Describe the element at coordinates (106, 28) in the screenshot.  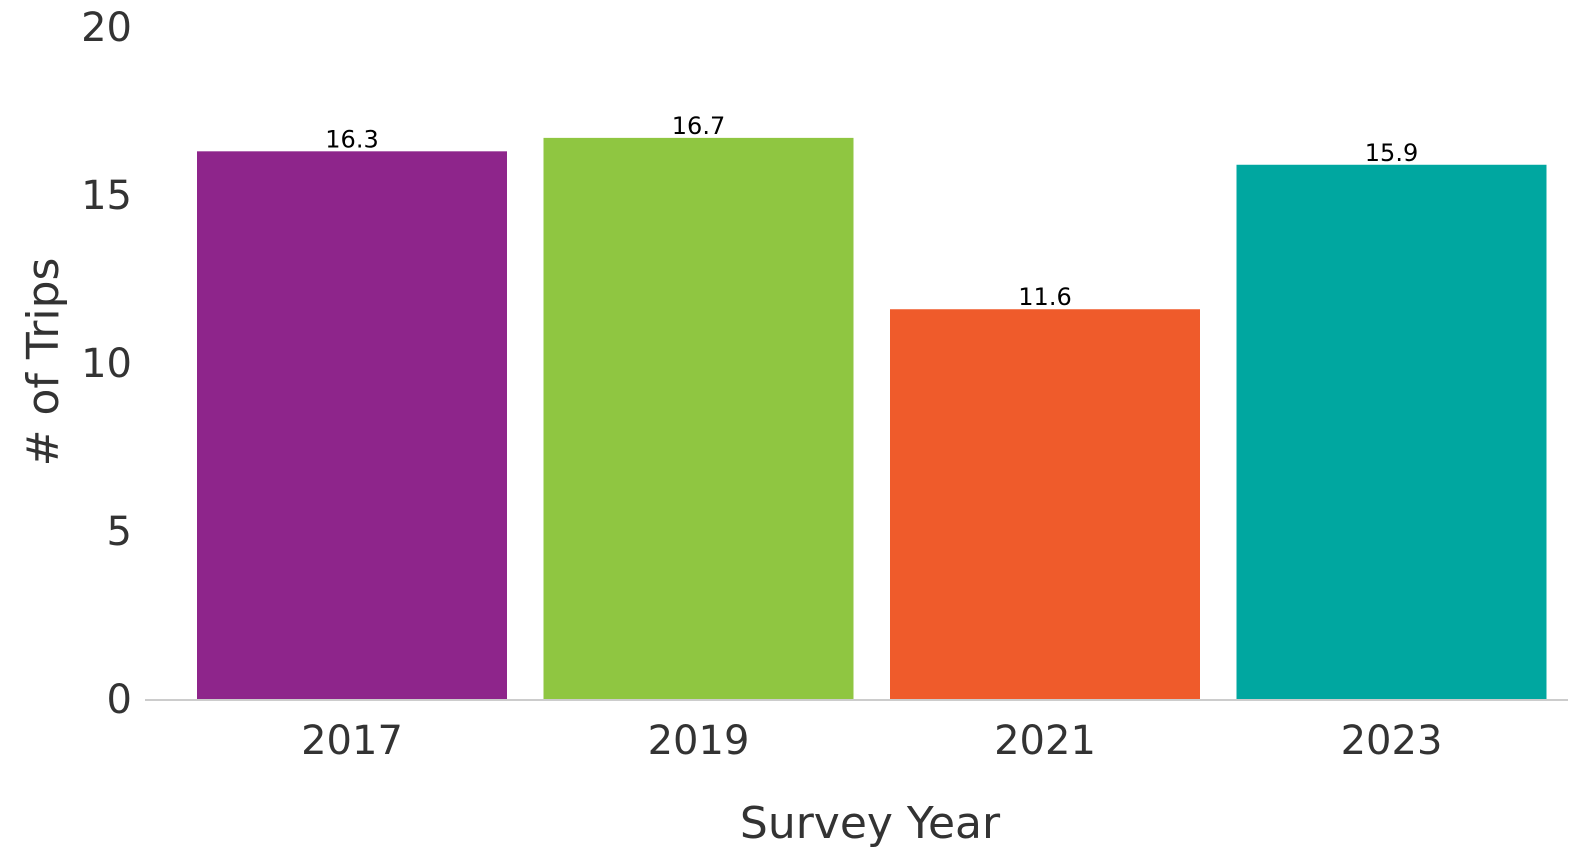
I see `y-tick-label: 20` at that location.